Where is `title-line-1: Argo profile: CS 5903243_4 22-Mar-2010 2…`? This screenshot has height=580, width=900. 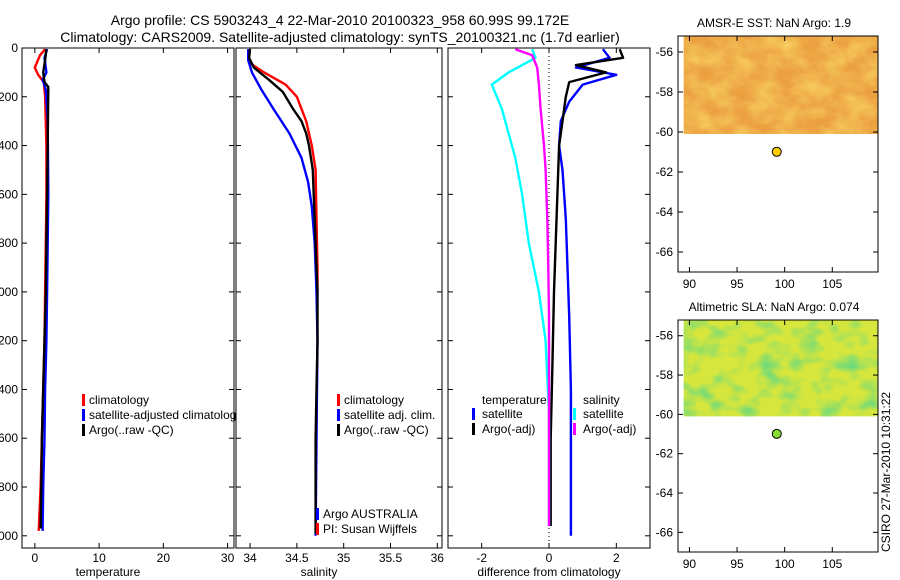
title-line-1: Argo profile: CS 5903243_4 22-Mar-2010 2… is located at coordinates (340, 20).